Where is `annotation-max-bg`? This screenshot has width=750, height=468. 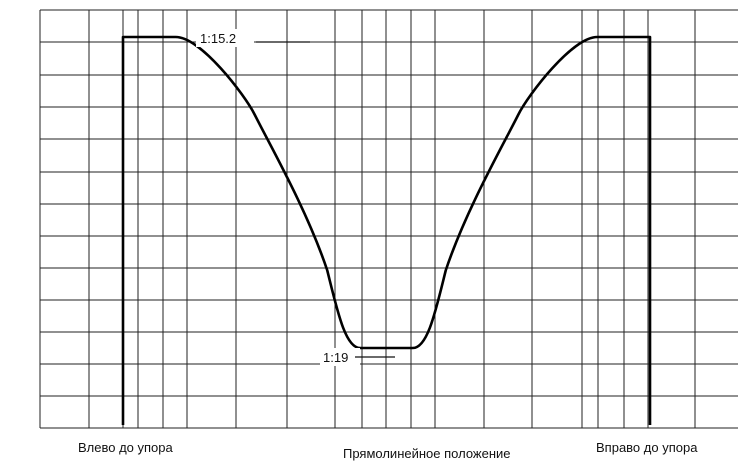 annotation-max-bg is located at coordinates (225, 38).